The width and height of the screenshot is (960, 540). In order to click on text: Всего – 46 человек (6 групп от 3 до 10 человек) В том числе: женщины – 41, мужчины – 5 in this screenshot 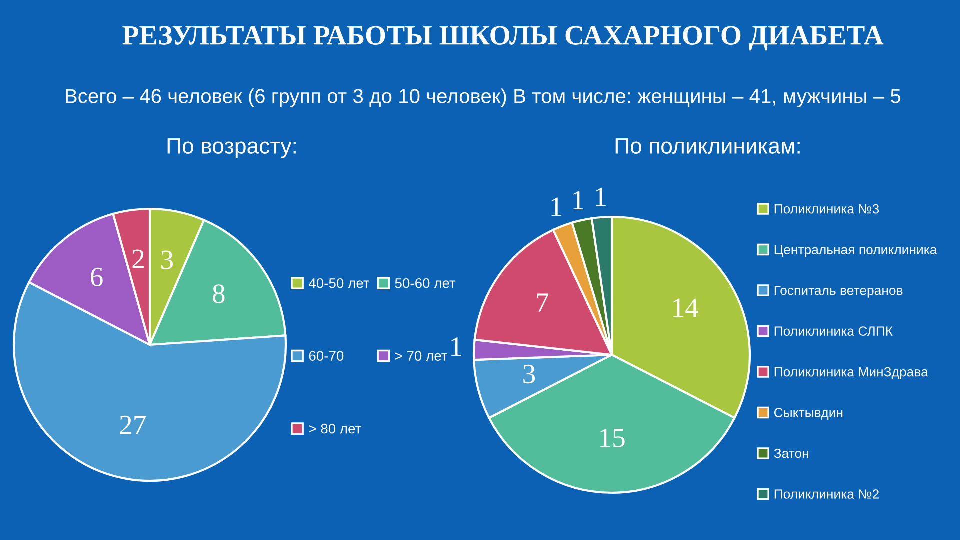, I will do `click(483, 98)`.